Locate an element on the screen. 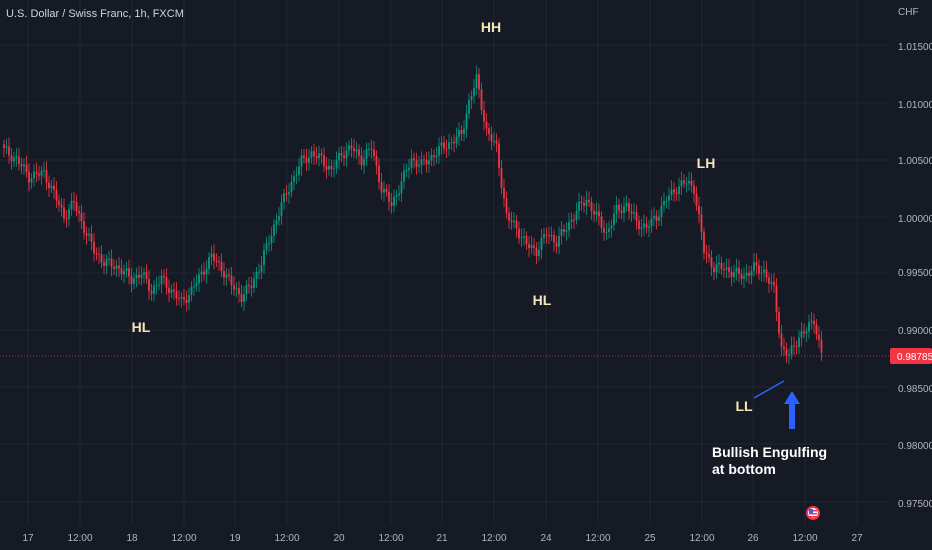  label-hh: HH is located at coordinates (491, 27).